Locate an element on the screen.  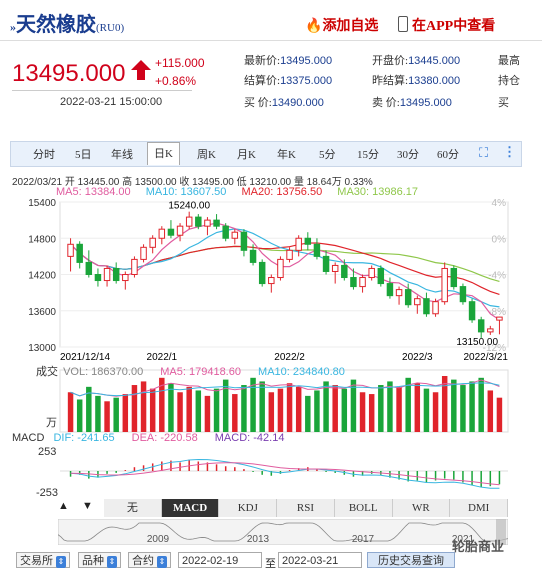
macd-value: MACD: -42.14 is located at coordinates (249, 438).